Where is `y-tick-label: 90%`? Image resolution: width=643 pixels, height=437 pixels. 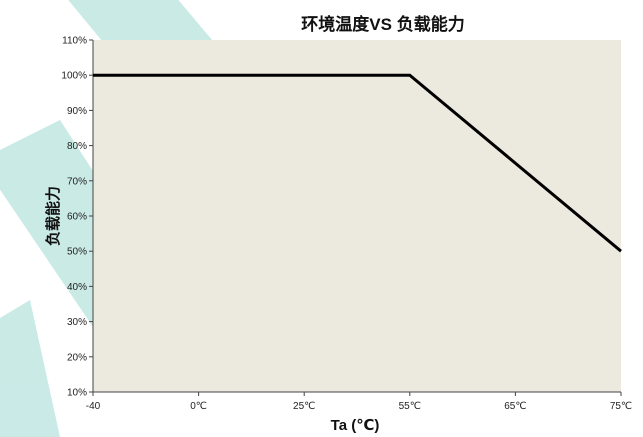
y-tick-label: 90% is located at coordinates (77, 111).